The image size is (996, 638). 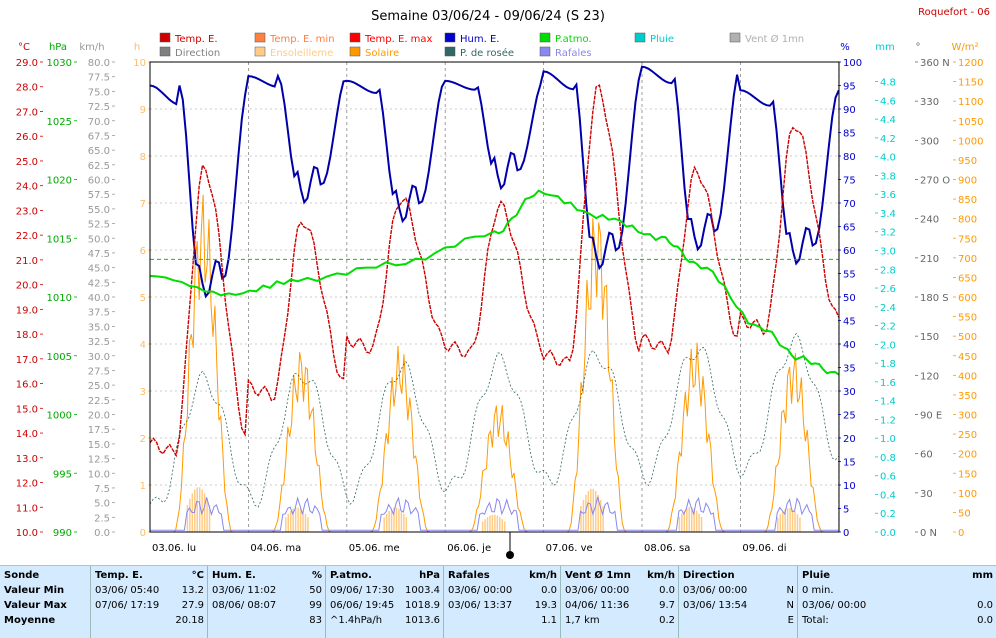 What do you see at coordinates (569, 548) in the screenshot?
I see `x-tick-4: 07.06. ve` at bounding box center [569, 548].